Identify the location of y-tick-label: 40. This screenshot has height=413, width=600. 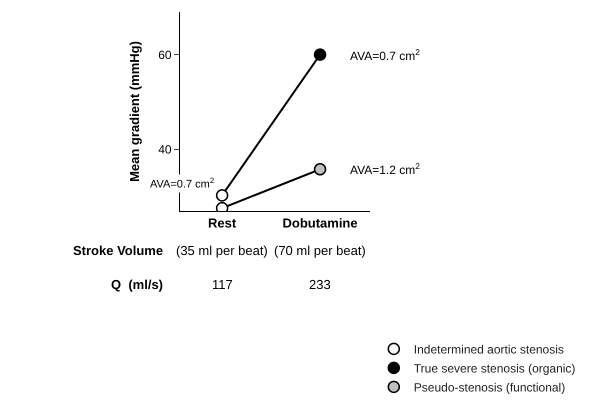
(165, 149).